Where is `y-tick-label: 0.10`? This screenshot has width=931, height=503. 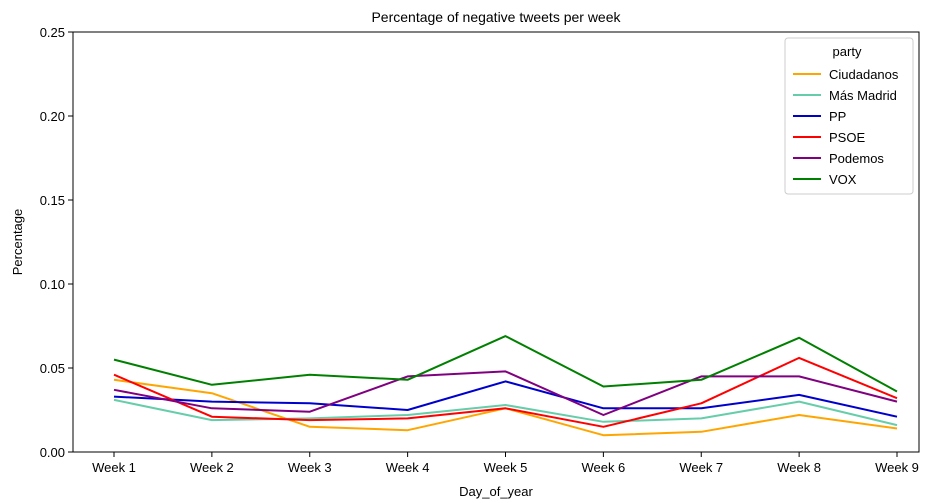
y-tick-label: 0.10 is located at coordinates (52, 284).